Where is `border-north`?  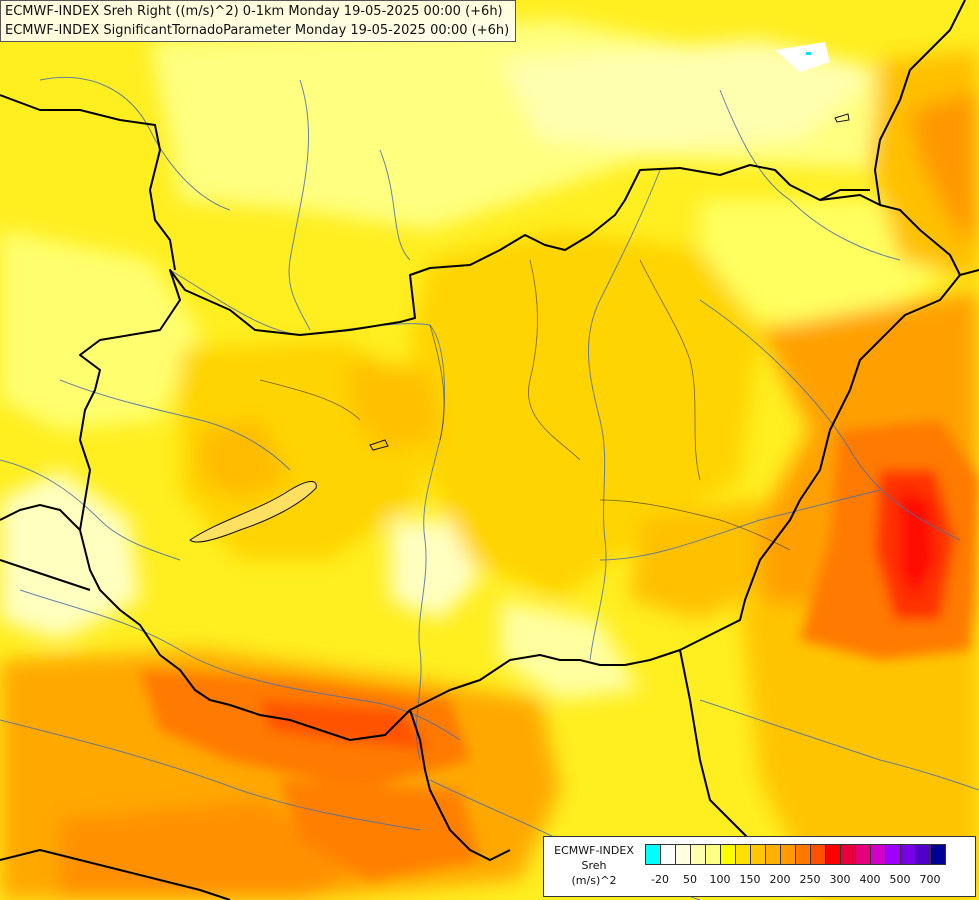
border-north is located at coordinates (88, 182).